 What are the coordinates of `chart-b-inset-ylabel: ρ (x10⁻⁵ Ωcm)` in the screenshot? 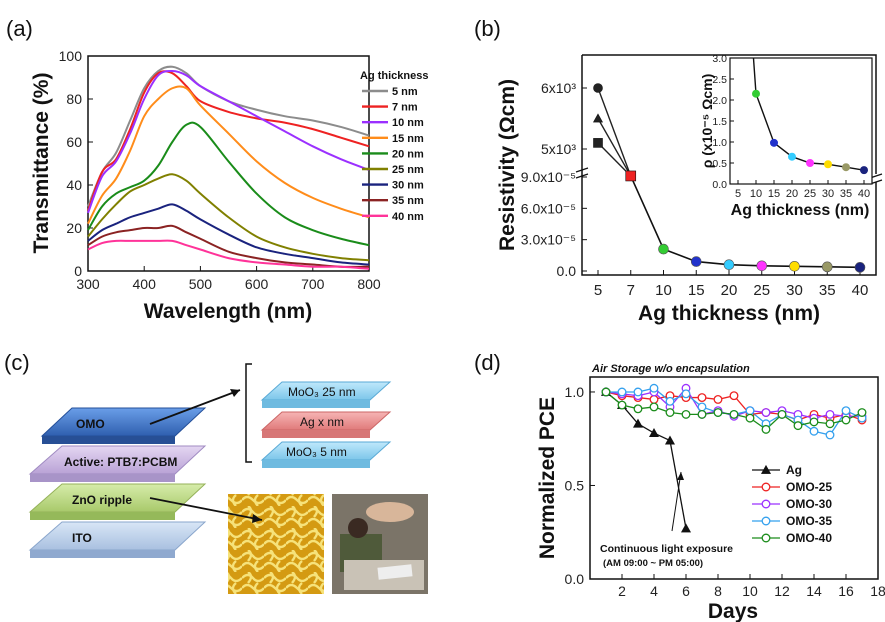 It's located at (707, 121).